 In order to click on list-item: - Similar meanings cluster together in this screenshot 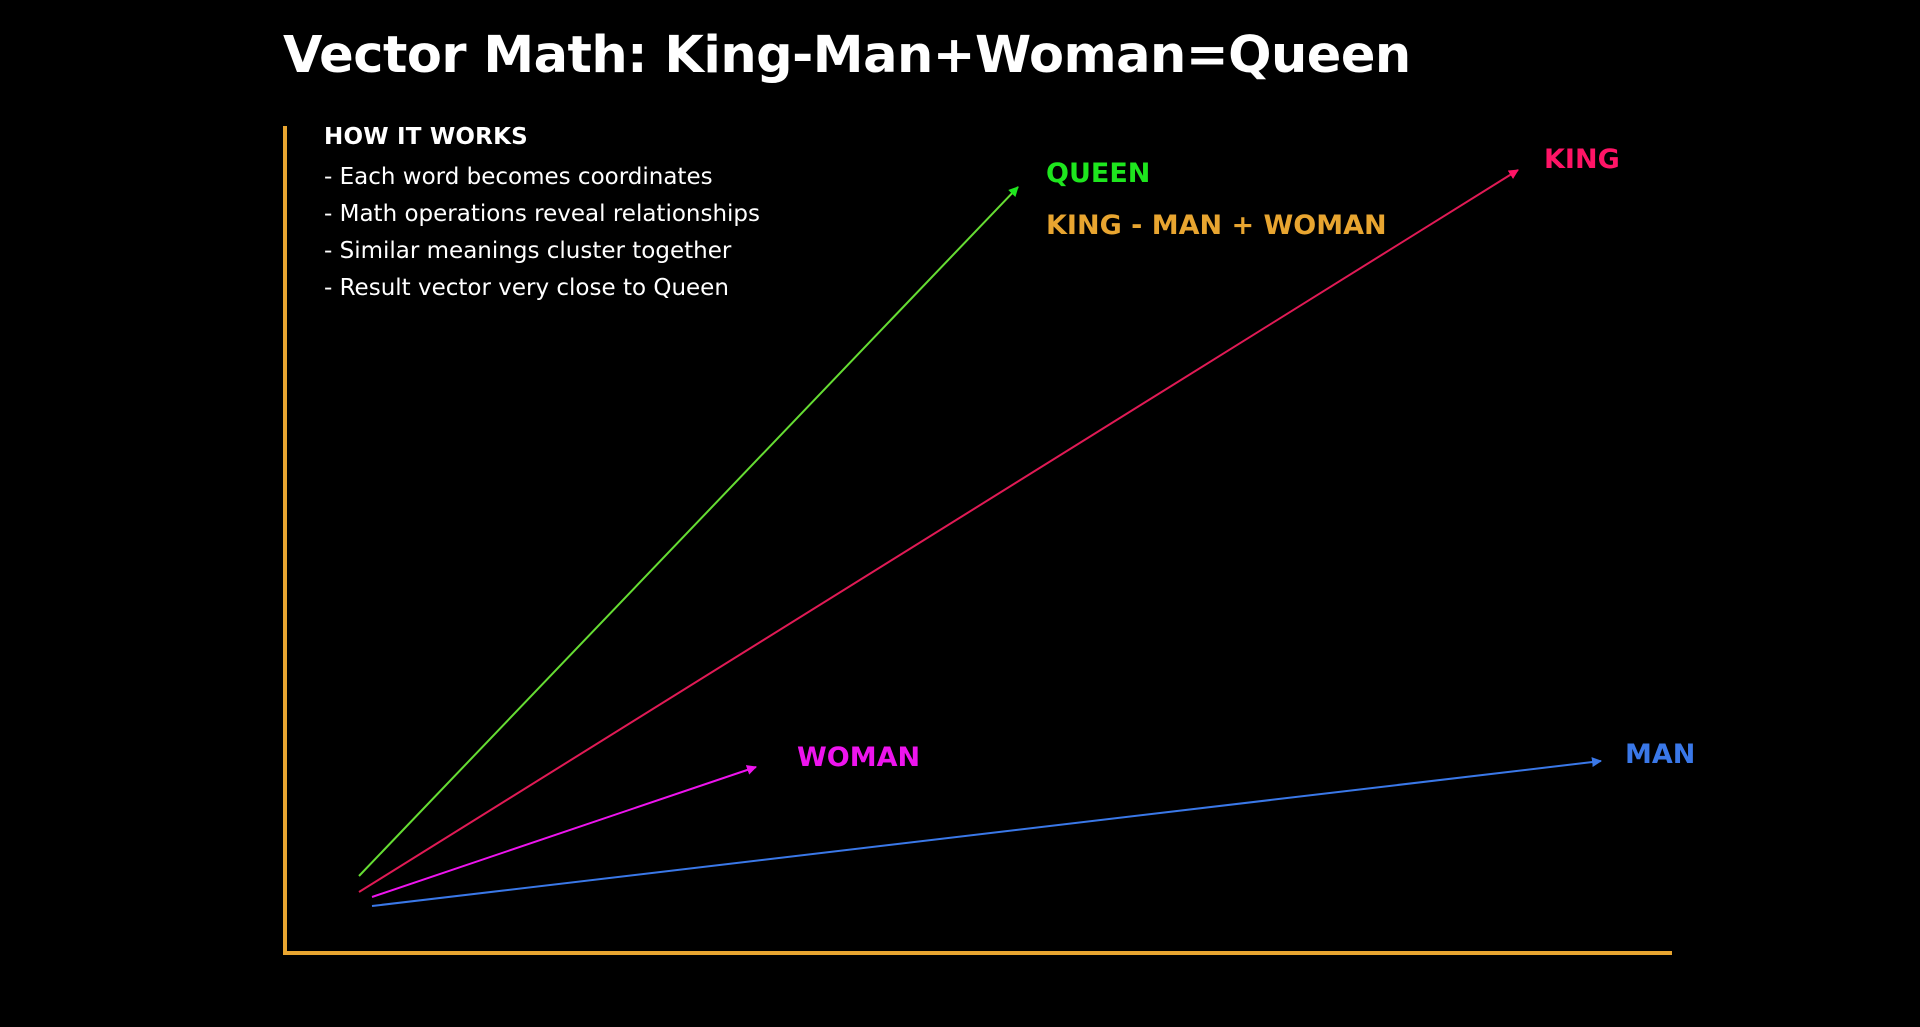, I will do `click(528, 251)`.